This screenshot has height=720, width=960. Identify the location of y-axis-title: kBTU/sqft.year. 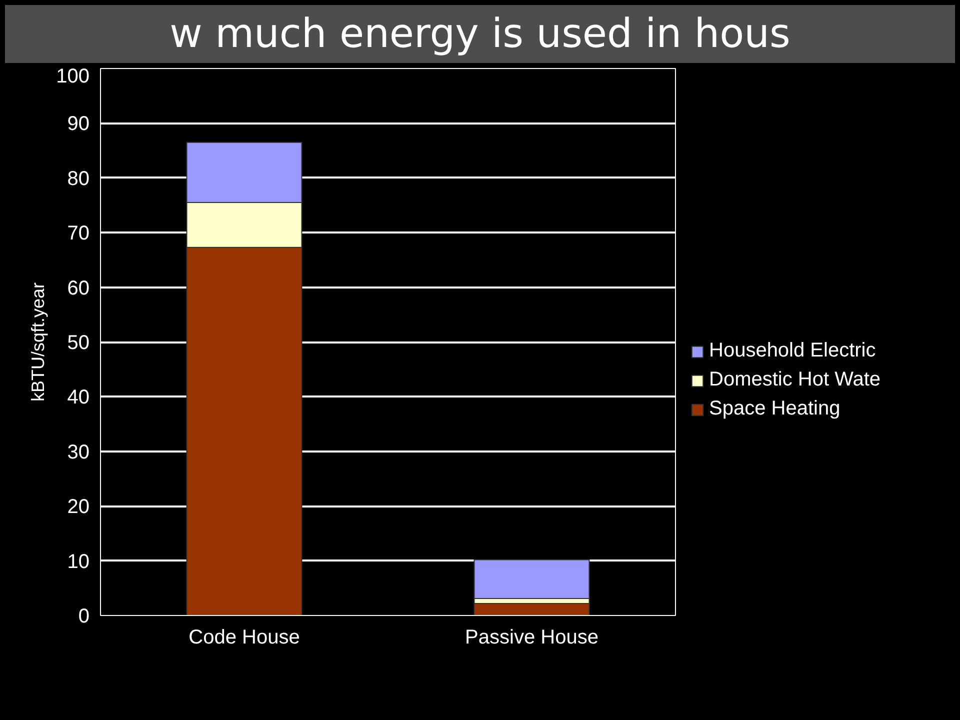
(38, 342).